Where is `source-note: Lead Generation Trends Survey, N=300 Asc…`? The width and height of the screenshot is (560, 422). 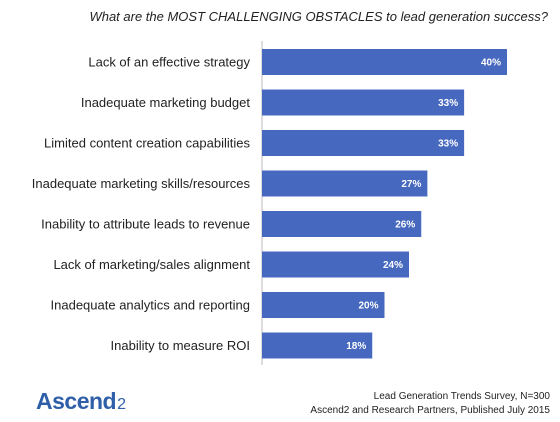 source-note: Lead Generation Trends Survey, N=300 Asc… is located at coordinates (430, 404).